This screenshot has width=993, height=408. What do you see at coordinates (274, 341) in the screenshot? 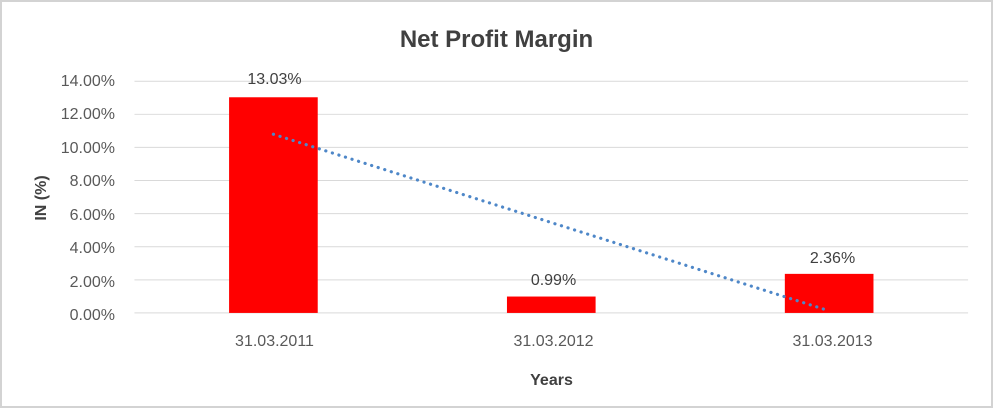
I see `x-tick-label: 31.03.2011` at bounding box center [274, 341].